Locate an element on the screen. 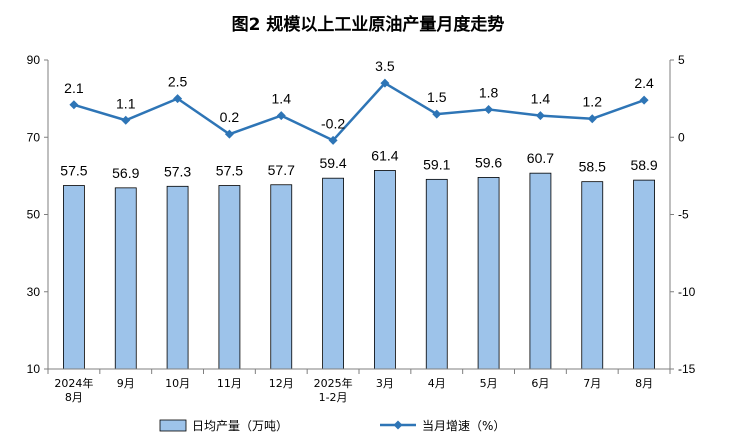  bar-data-label: 58.5 is located at coordinates (592, 167).